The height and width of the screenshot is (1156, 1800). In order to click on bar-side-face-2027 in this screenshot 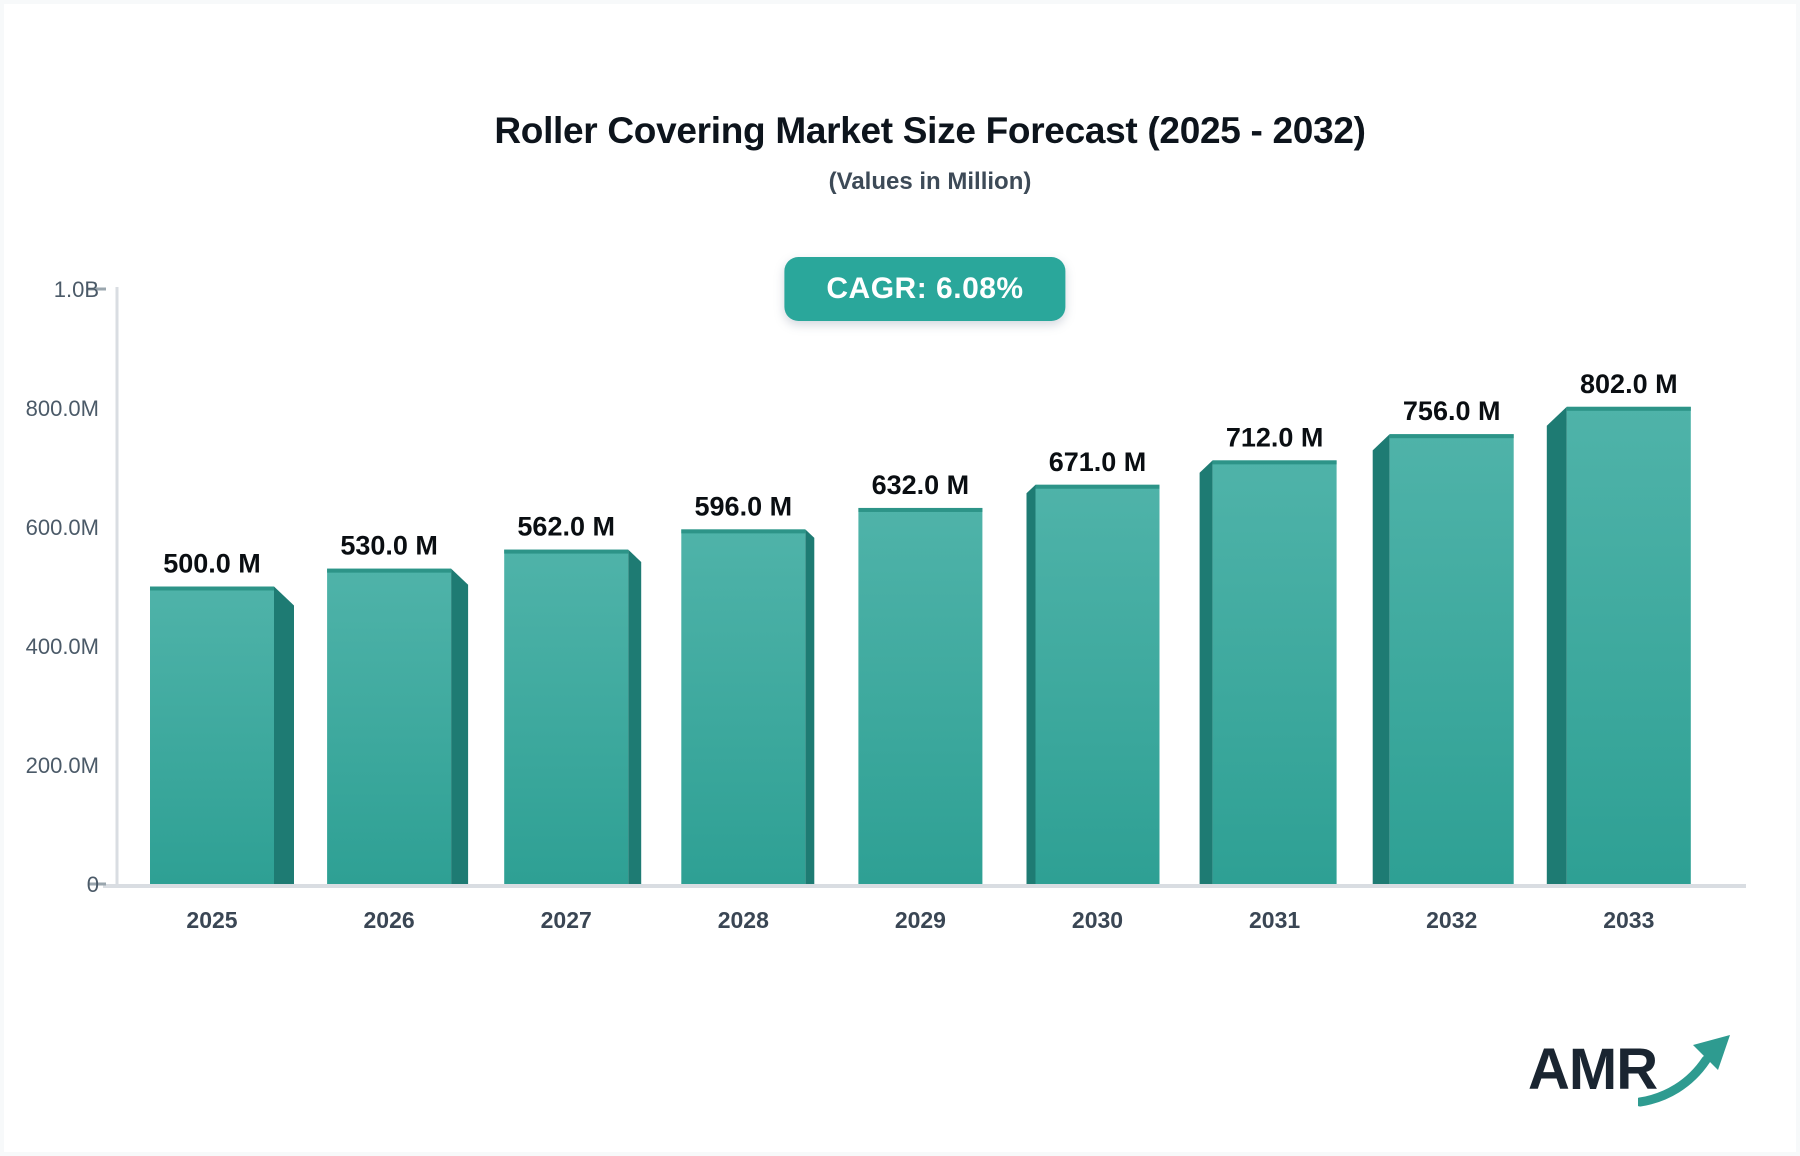, I will do `click(635, 716)`.